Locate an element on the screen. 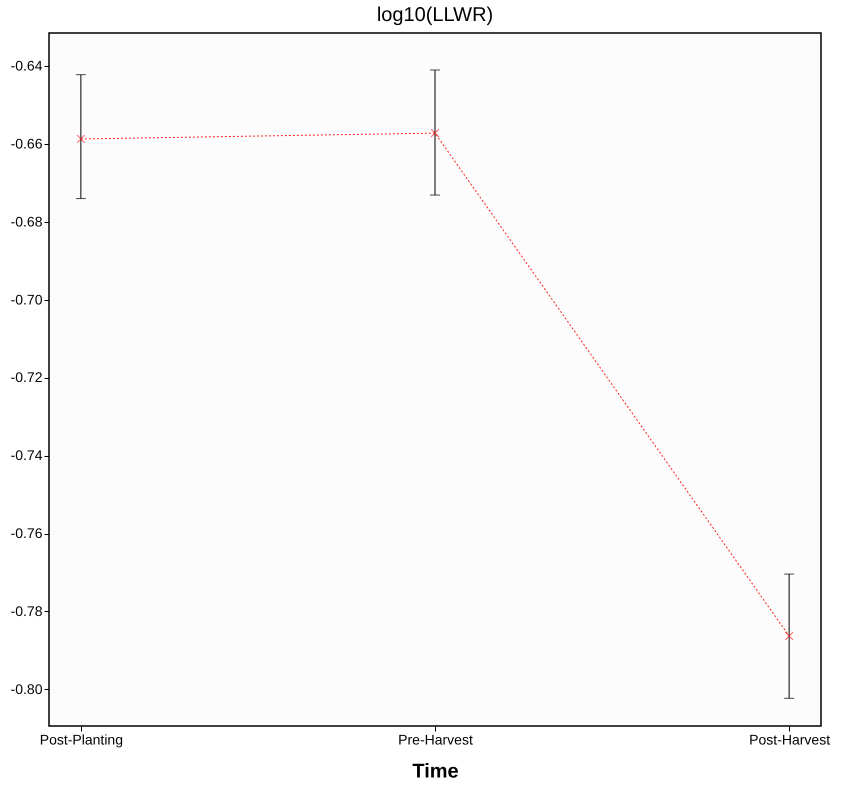 This screenshot has width=863, height=812. y-tick-label: -0.74 is located at coordinates (26, 455).